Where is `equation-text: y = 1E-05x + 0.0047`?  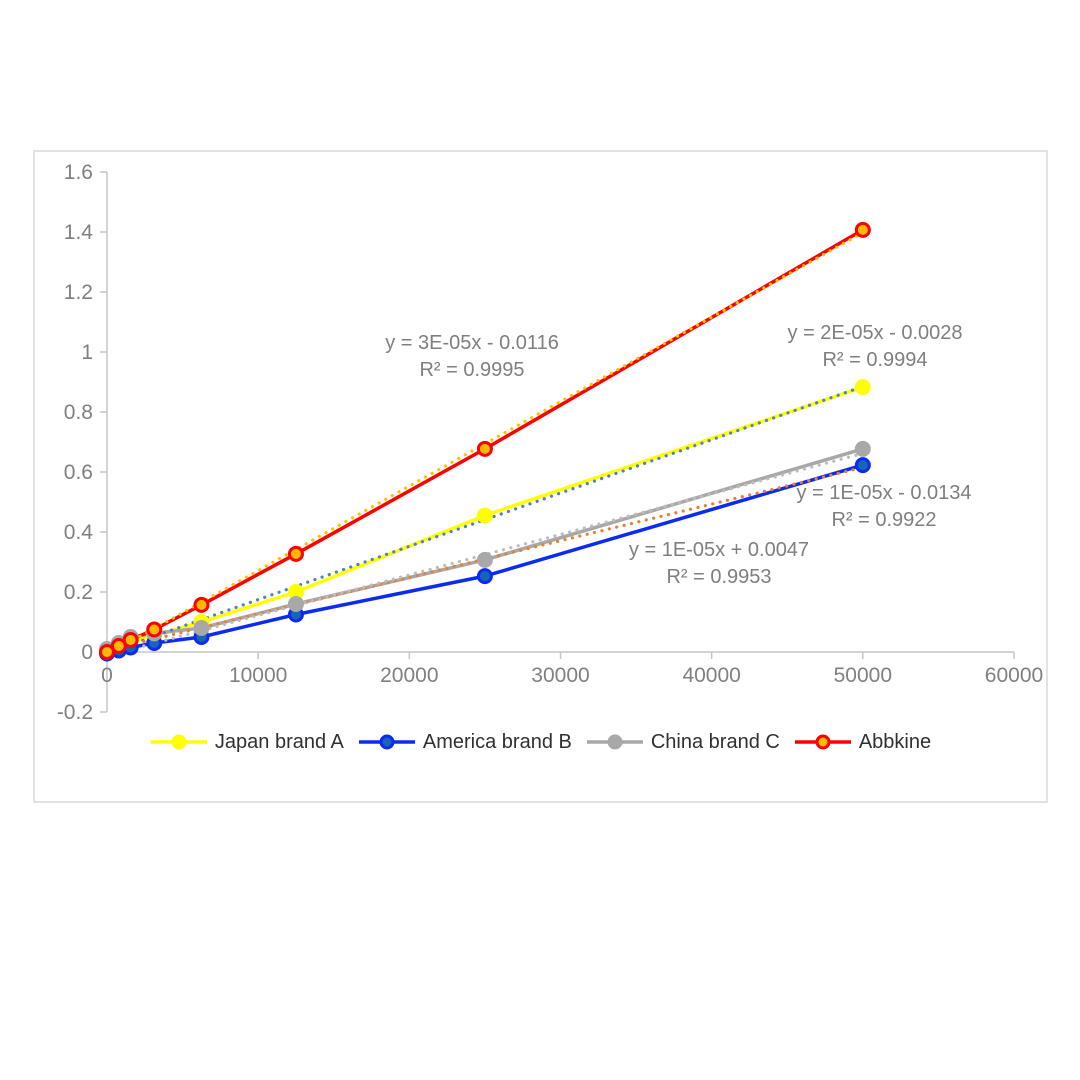 equation-text: y = 1E-05x + 0.0047 is located at coordinates (719, 550).